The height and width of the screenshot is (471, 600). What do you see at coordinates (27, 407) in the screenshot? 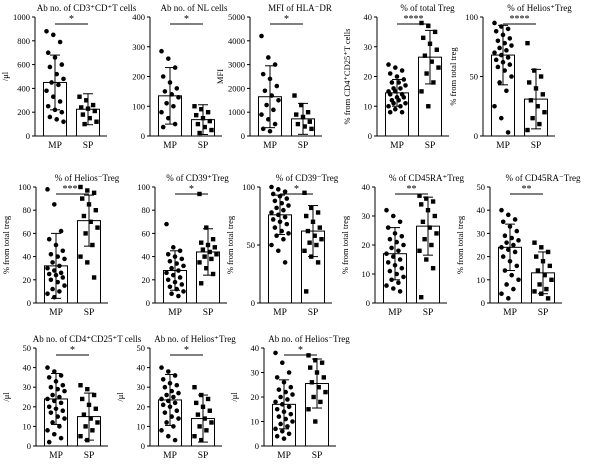
I see `y-tick-label: 20` at bounding box center [27, 407].